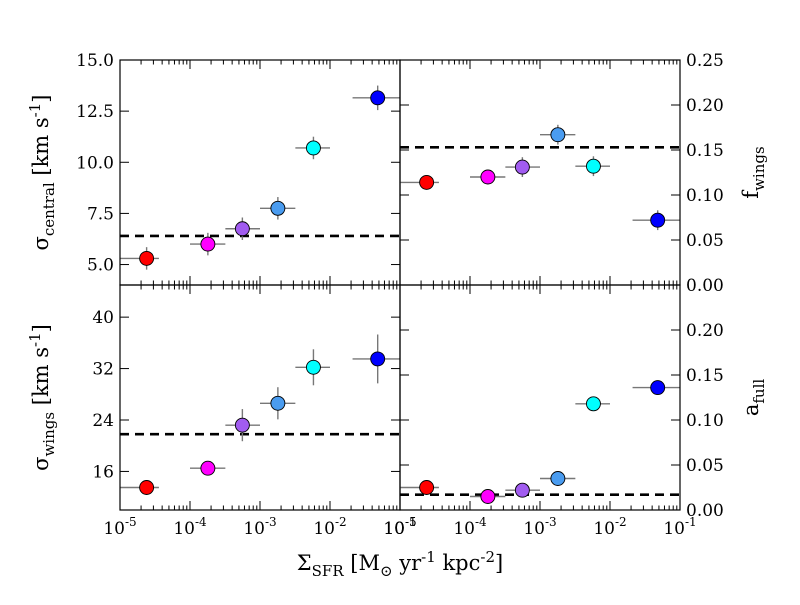  I want to click on y-tick-label: 5.0, so click(100, 266).